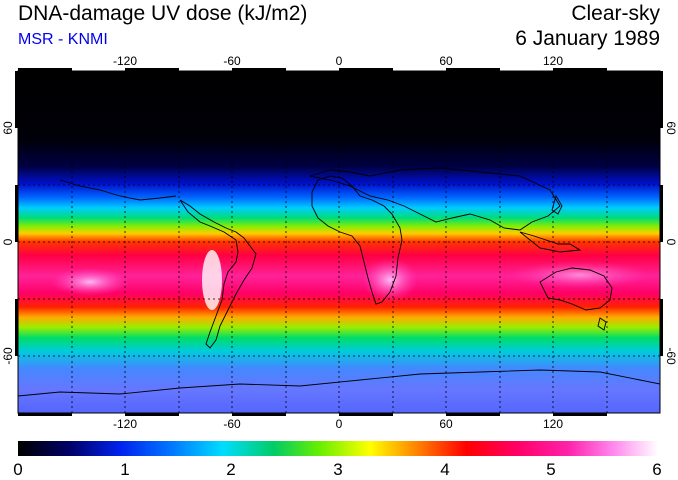  What do you see at coordinates (553, 424) in the screenshot?
I see `lon-tick-bottom: 120` at bounding box center [553, 424].